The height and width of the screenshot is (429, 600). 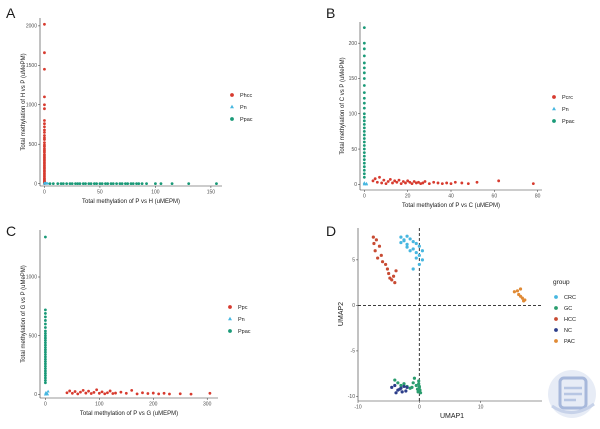 What do you see at coordinates (100, 193) in the screenshot?
I see `panel-a-x-tick-label: 50` at bounding box center [100, 193].